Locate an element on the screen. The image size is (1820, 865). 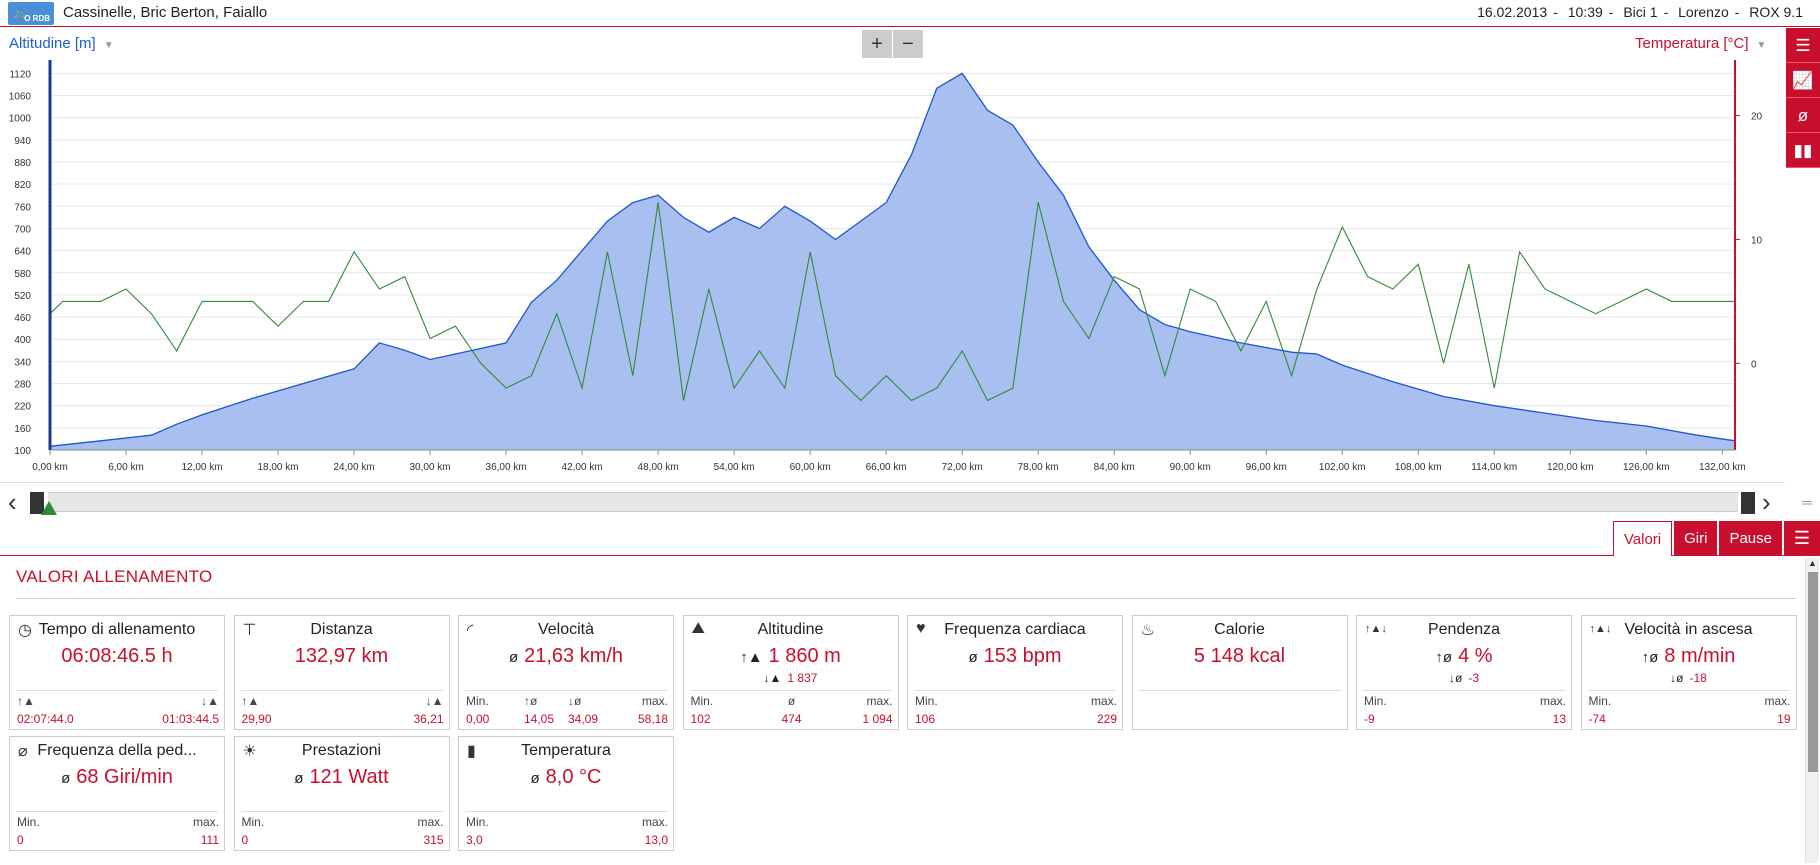
y-tick-label-left: 760 is located at coordinates (22, 207).